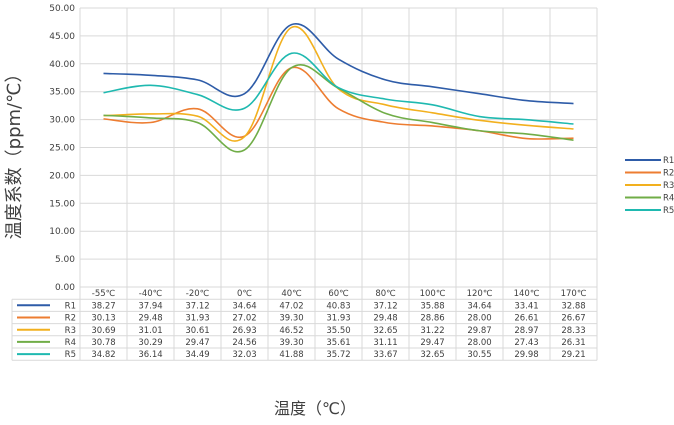  Describe the element at coordinates (573, 331) in the screenshot. I see `table-cell: 28.33` at that location.